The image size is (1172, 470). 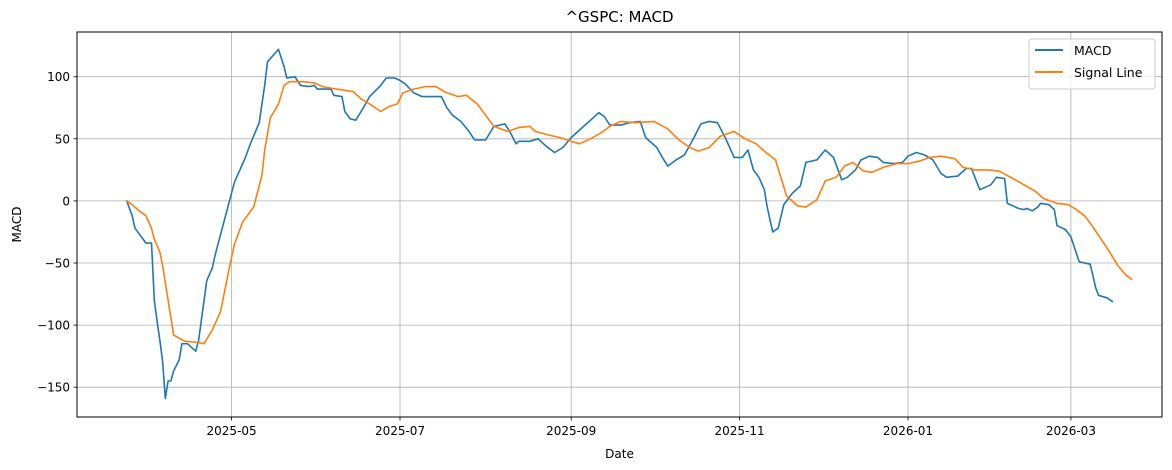 What do you see at coordinates (57, 232) in the screenshot?
I see `y-axis: −150 −100 −50 0 50 100` at bounding box center [57, 232].